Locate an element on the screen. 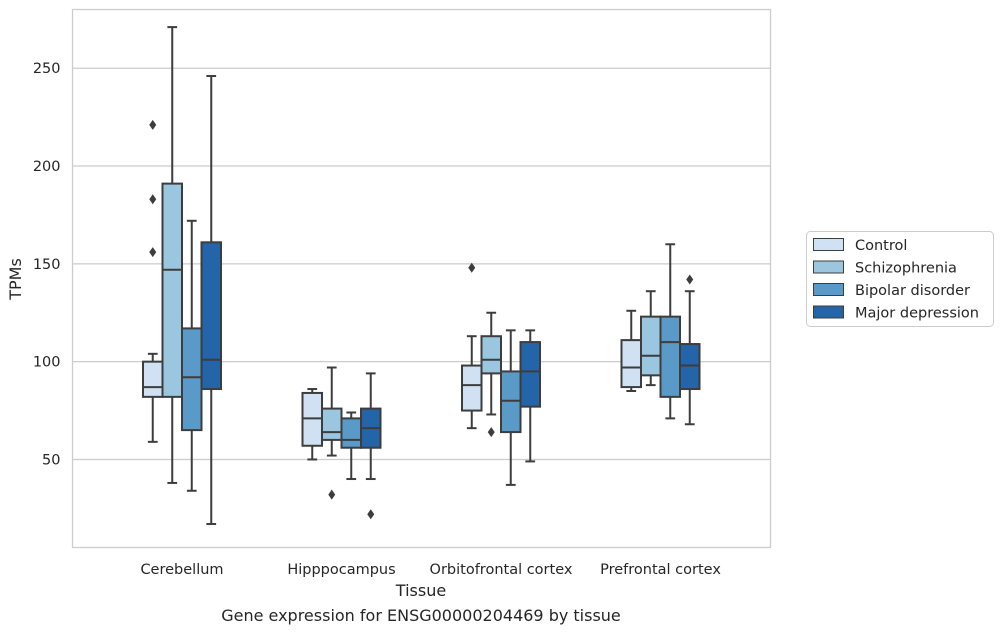 The width and height of the screenshot is (1002, 634). y-tick-label-50: 50 is located at coordinates (51, 460).